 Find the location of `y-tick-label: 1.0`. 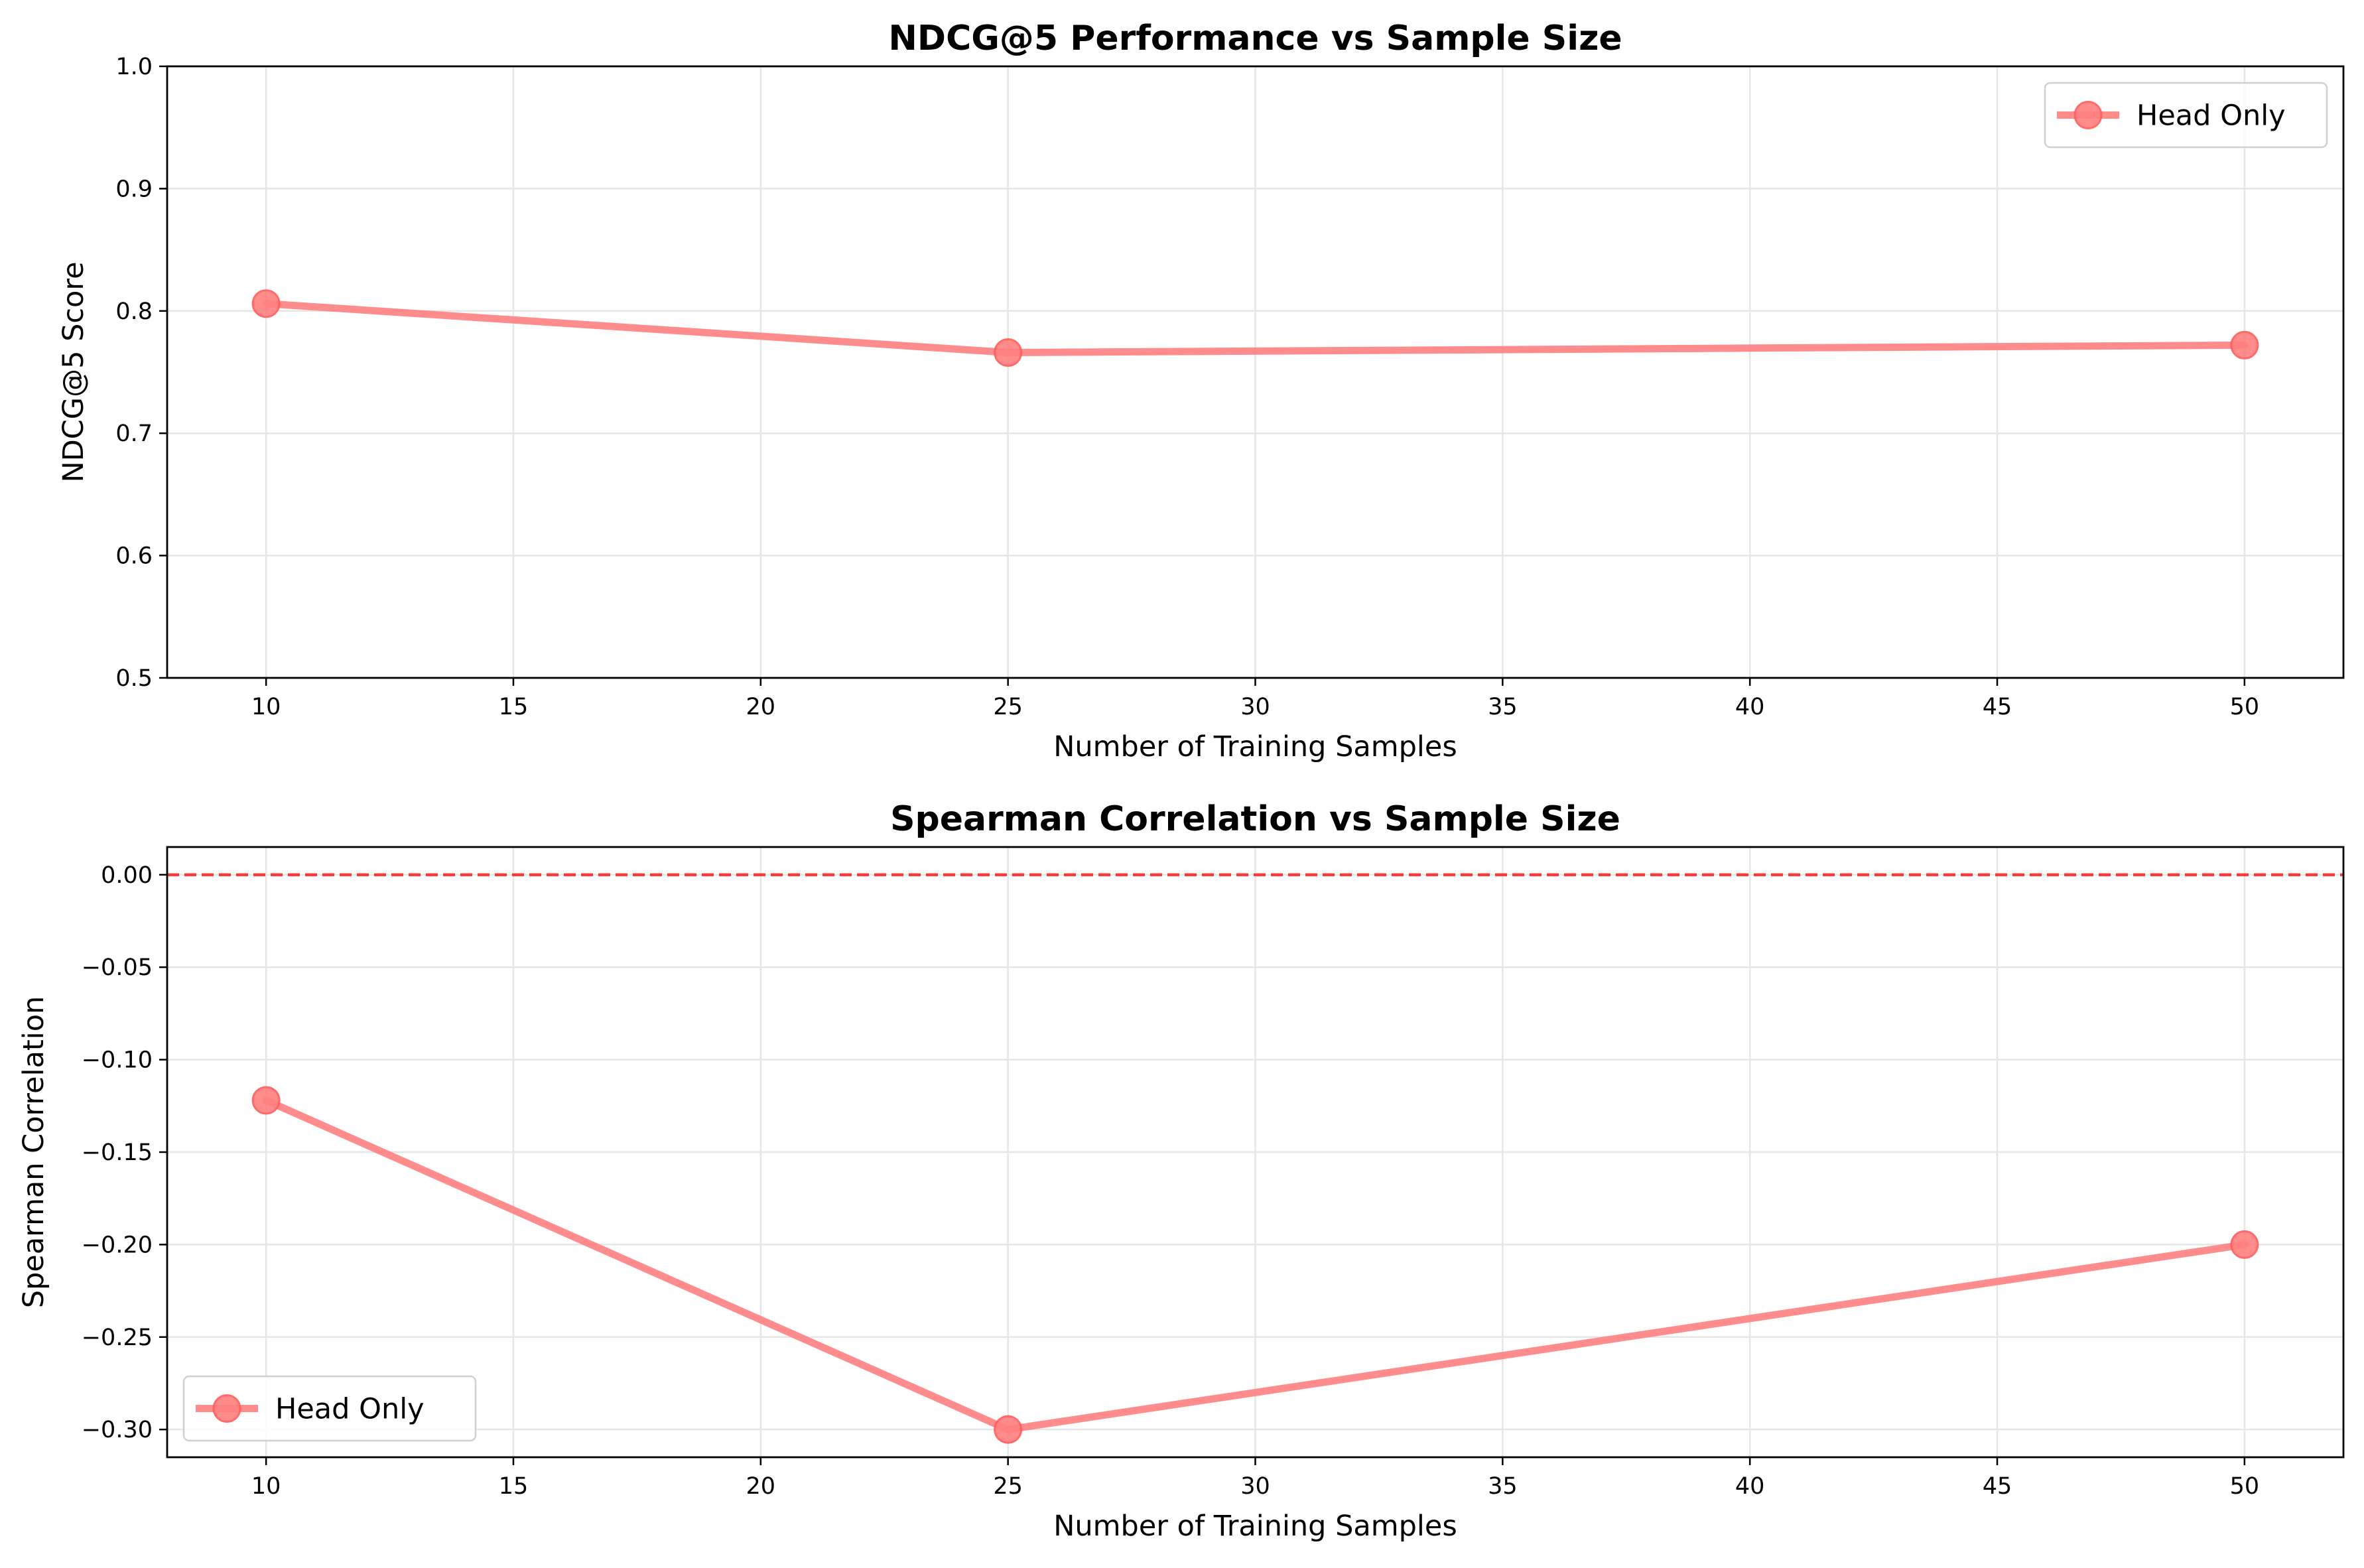

y-tick-label: 1.0 is located at coordinates (134, 67).